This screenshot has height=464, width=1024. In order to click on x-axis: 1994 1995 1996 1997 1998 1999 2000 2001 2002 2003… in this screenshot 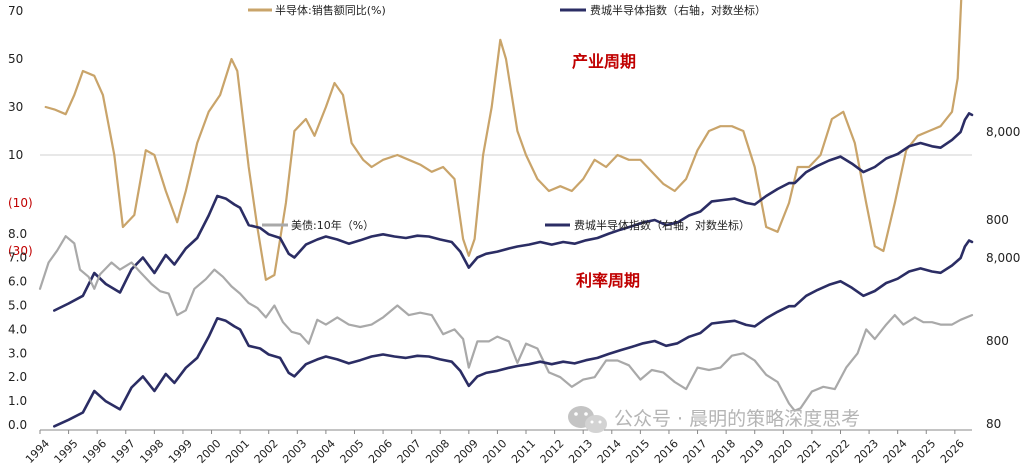, I will do `click(497, 446)`.